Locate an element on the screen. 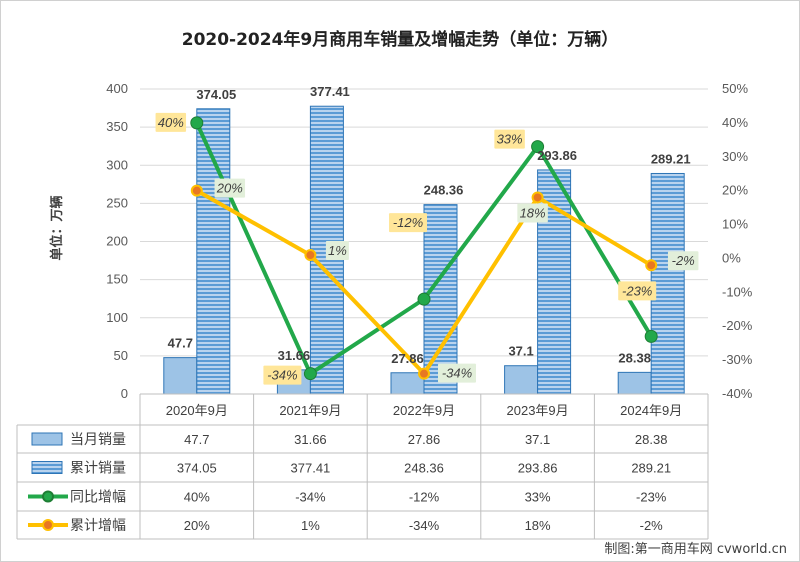 The height and width of the screenshot is (562, 800). y2-tick-label: -10% is located at coordinates (737, 291).